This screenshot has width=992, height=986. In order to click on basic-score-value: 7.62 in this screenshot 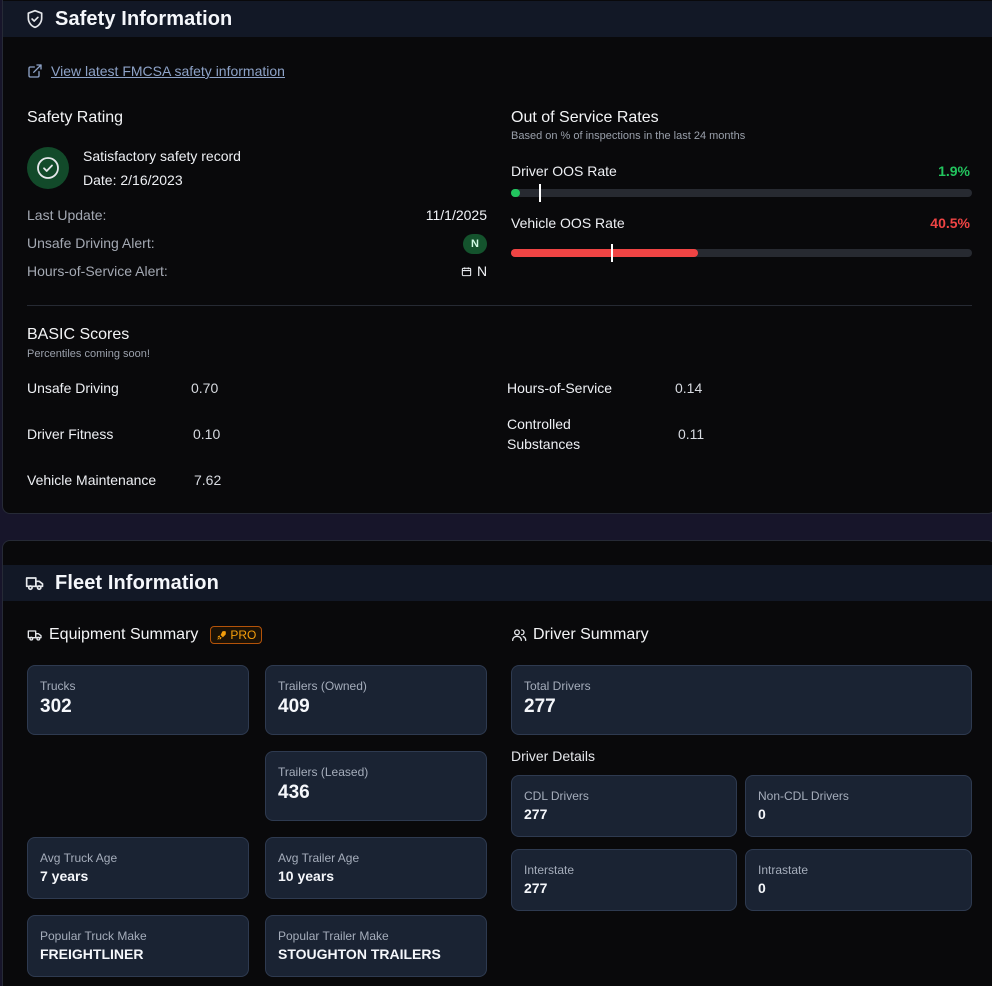, I will do `click(208, 480)`.